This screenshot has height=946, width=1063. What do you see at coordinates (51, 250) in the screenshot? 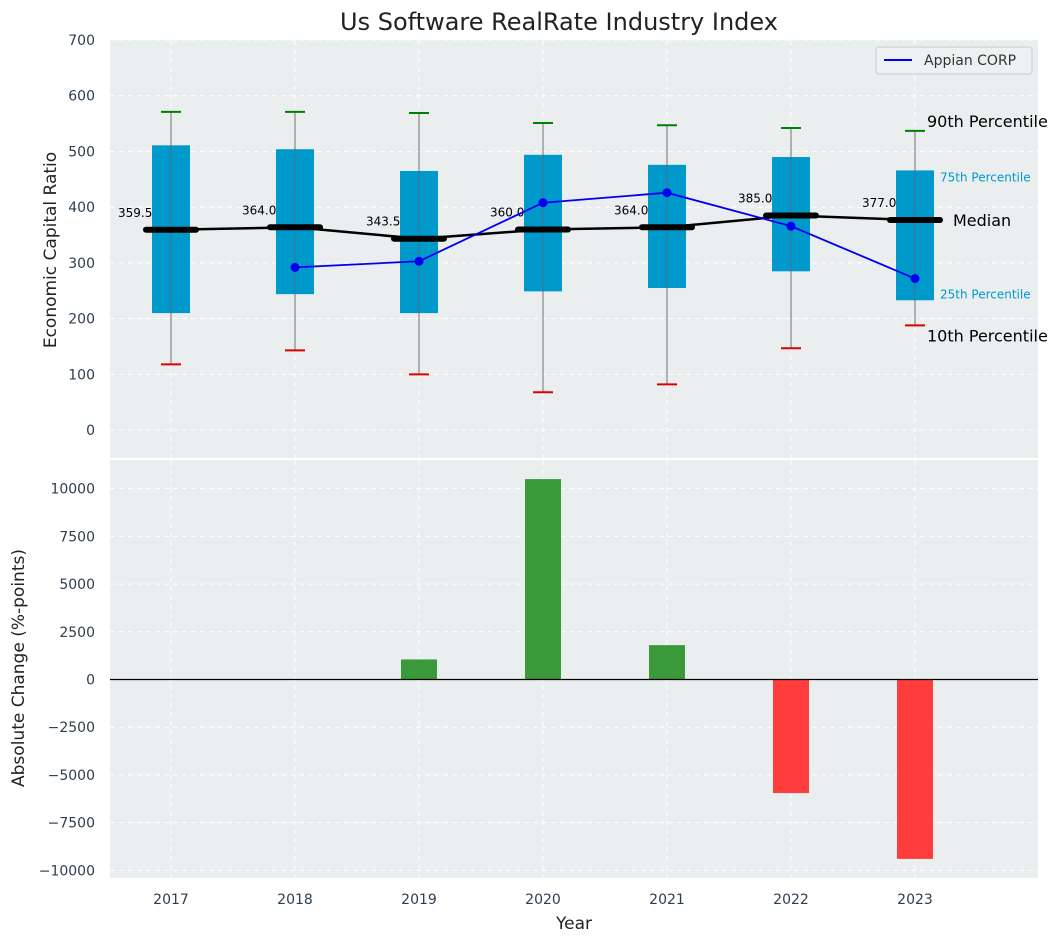
I see `top-y-axis-label: Economic Capital Ratio` at bounding box center [51, 250].